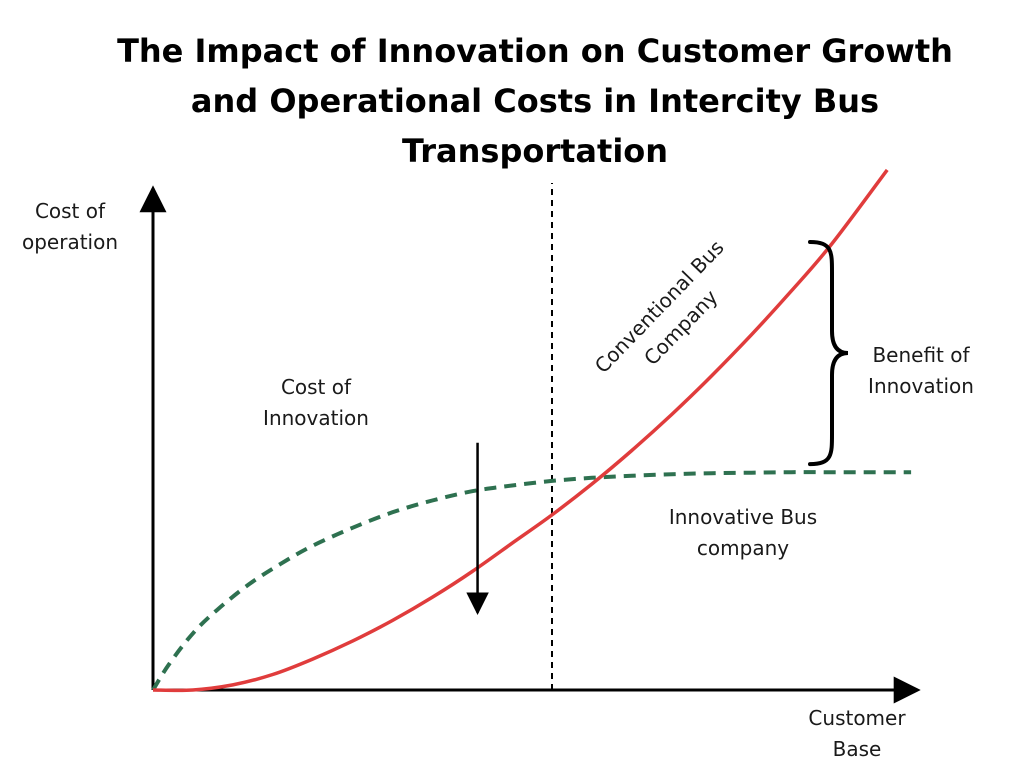 The height and width of the screenshot is (781, 1024). What do you see at coordinates (857, 718) in the screenshot?
I see `x-axis-label-line-1: Customer` at bounding box center [857, 718].